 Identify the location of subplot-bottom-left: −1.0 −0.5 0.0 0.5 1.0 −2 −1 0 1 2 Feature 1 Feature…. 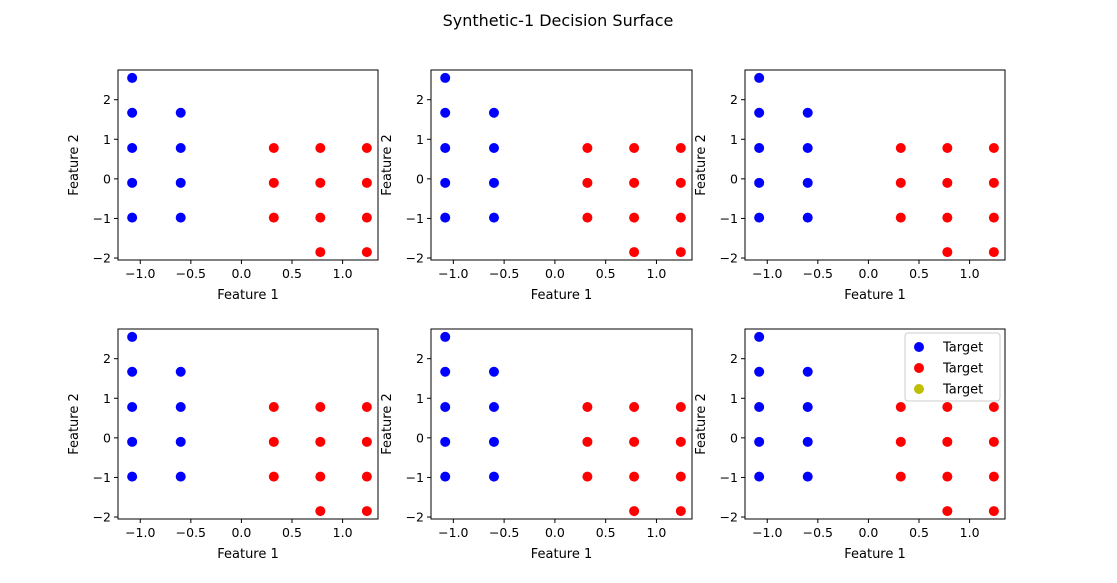
(223, 445).